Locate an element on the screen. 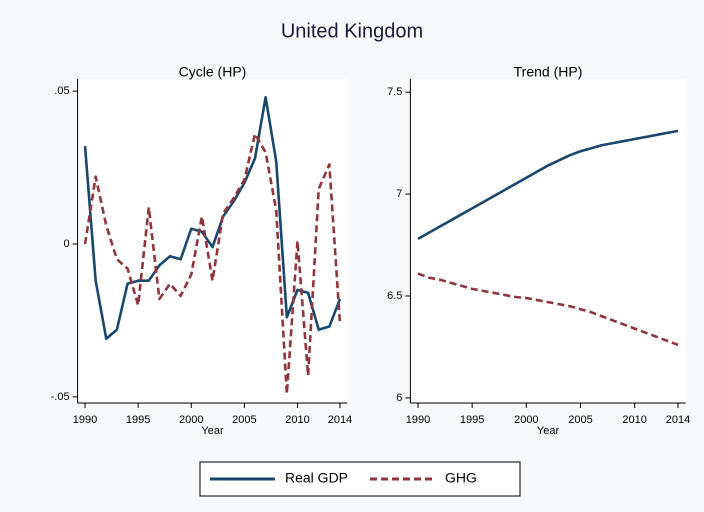 This screenshot has width=704, height=512. y-tick-label: .05 is located at coordinates (61, 91).